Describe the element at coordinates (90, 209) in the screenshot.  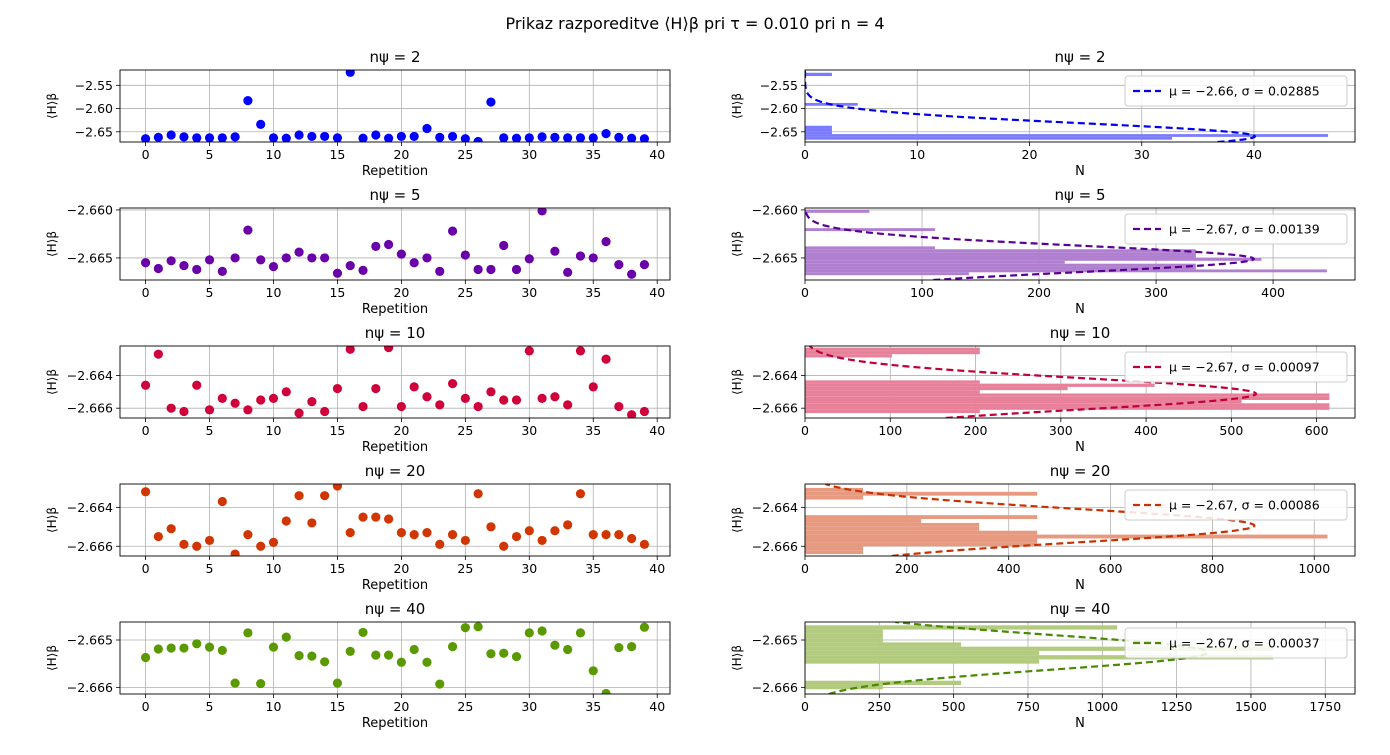
I see `y-tick-label: −2.660` at that location.